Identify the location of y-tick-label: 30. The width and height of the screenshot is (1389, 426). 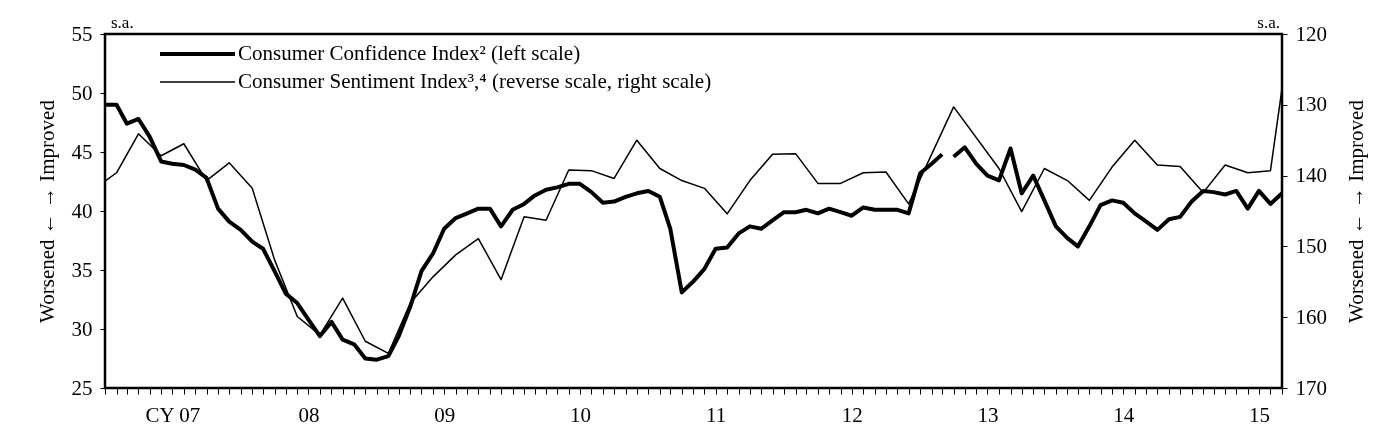
(82, 328).